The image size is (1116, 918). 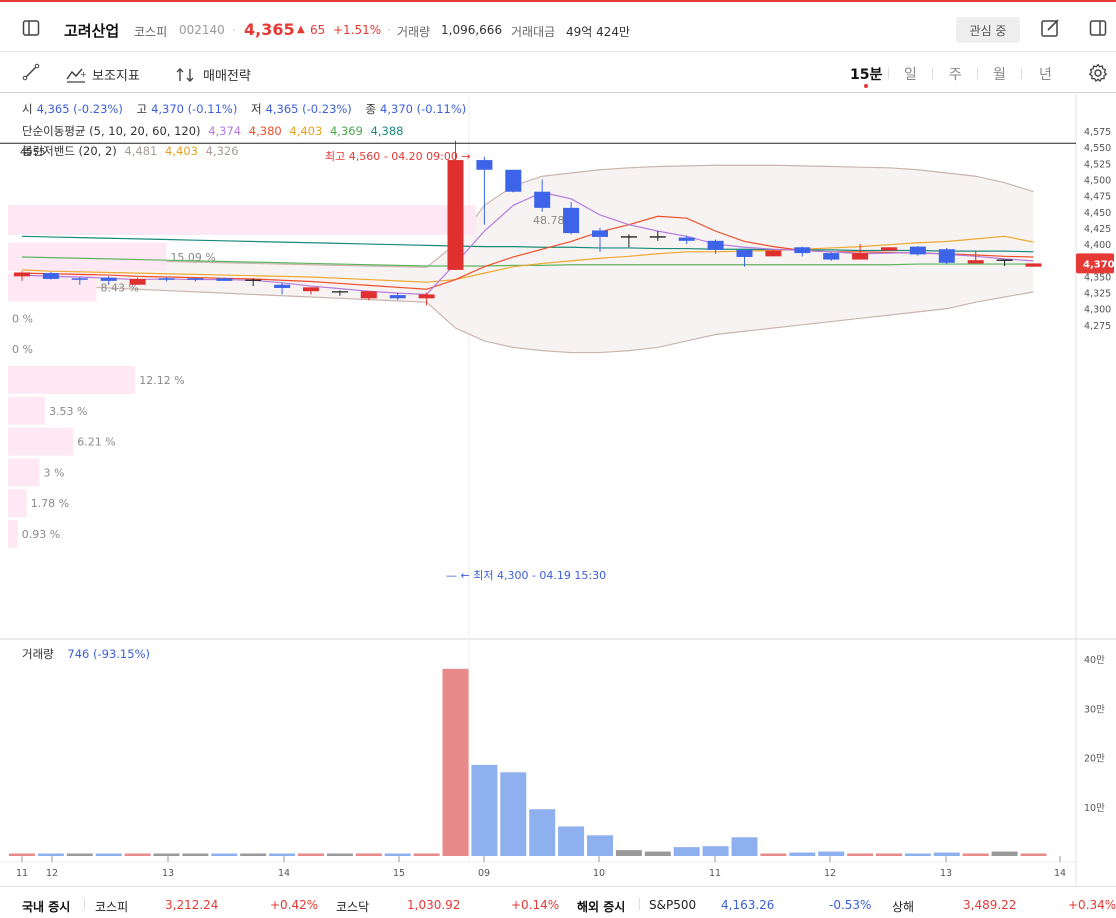 I want to click on sp500-label: S&P500, so click(x=673, y=905).